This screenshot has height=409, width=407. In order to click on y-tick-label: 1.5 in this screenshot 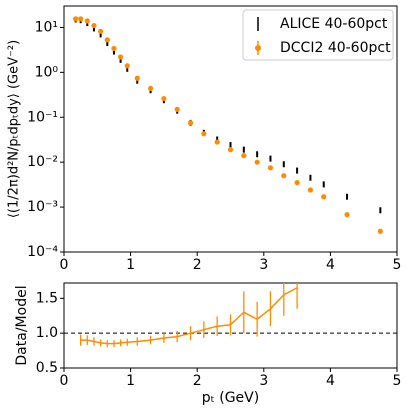, I will do `click(47, 298)`.